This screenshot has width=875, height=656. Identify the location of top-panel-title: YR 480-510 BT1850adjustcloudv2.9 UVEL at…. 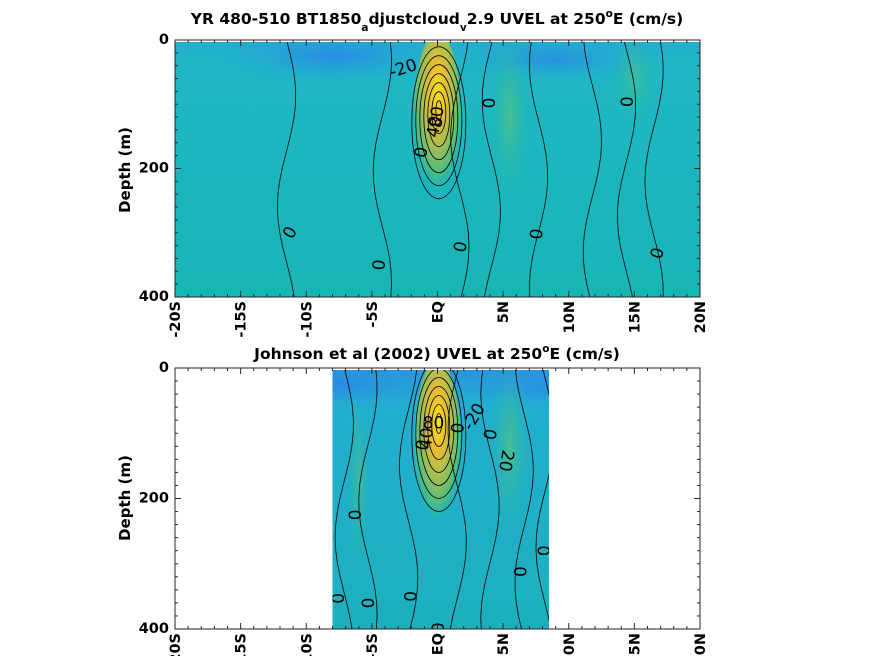
(436, 21).